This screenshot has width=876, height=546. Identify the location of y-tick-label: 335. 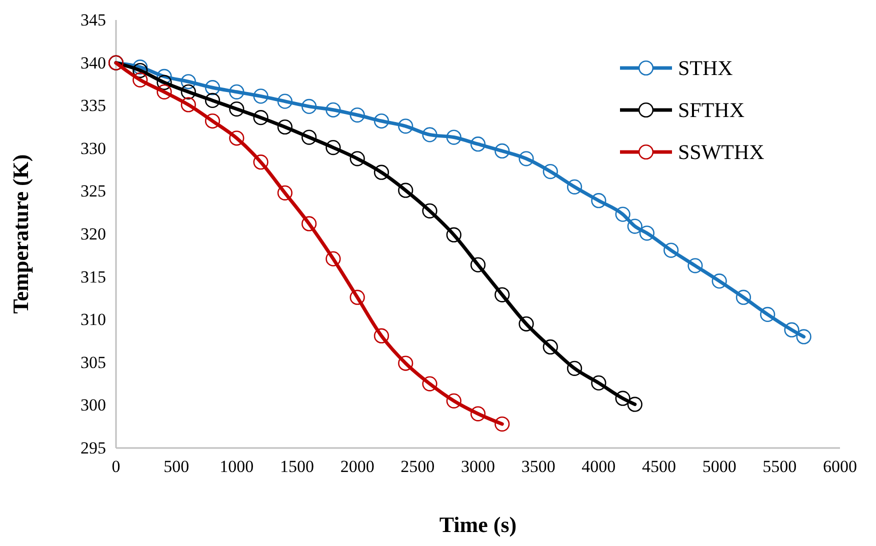
(93, 106).